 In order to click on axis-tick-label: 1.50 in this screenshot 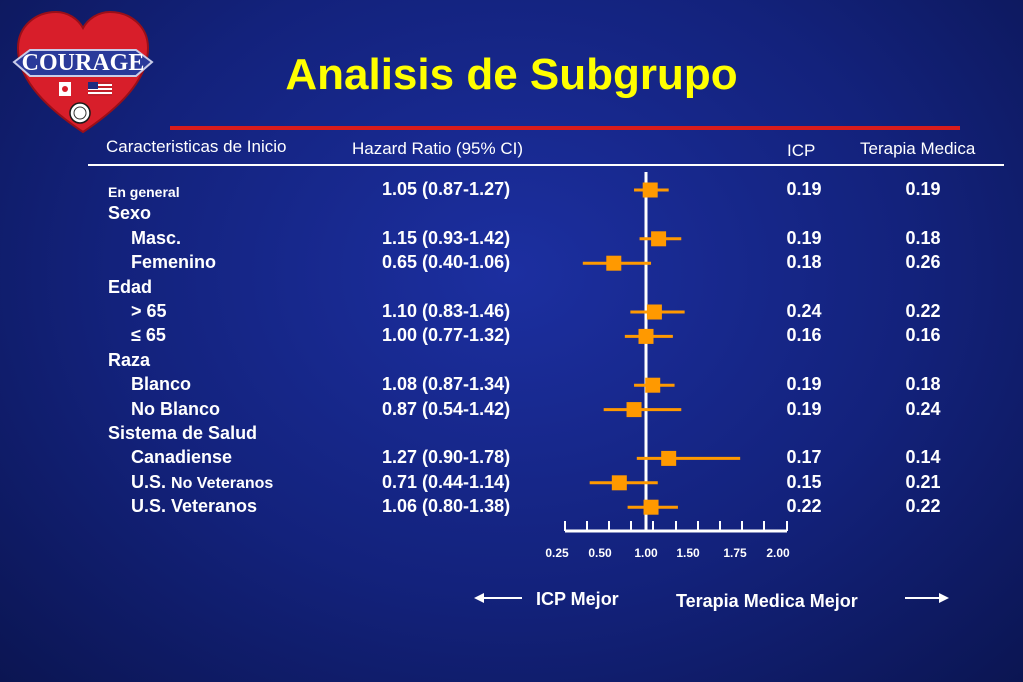, I will do `click(688, 553)`.